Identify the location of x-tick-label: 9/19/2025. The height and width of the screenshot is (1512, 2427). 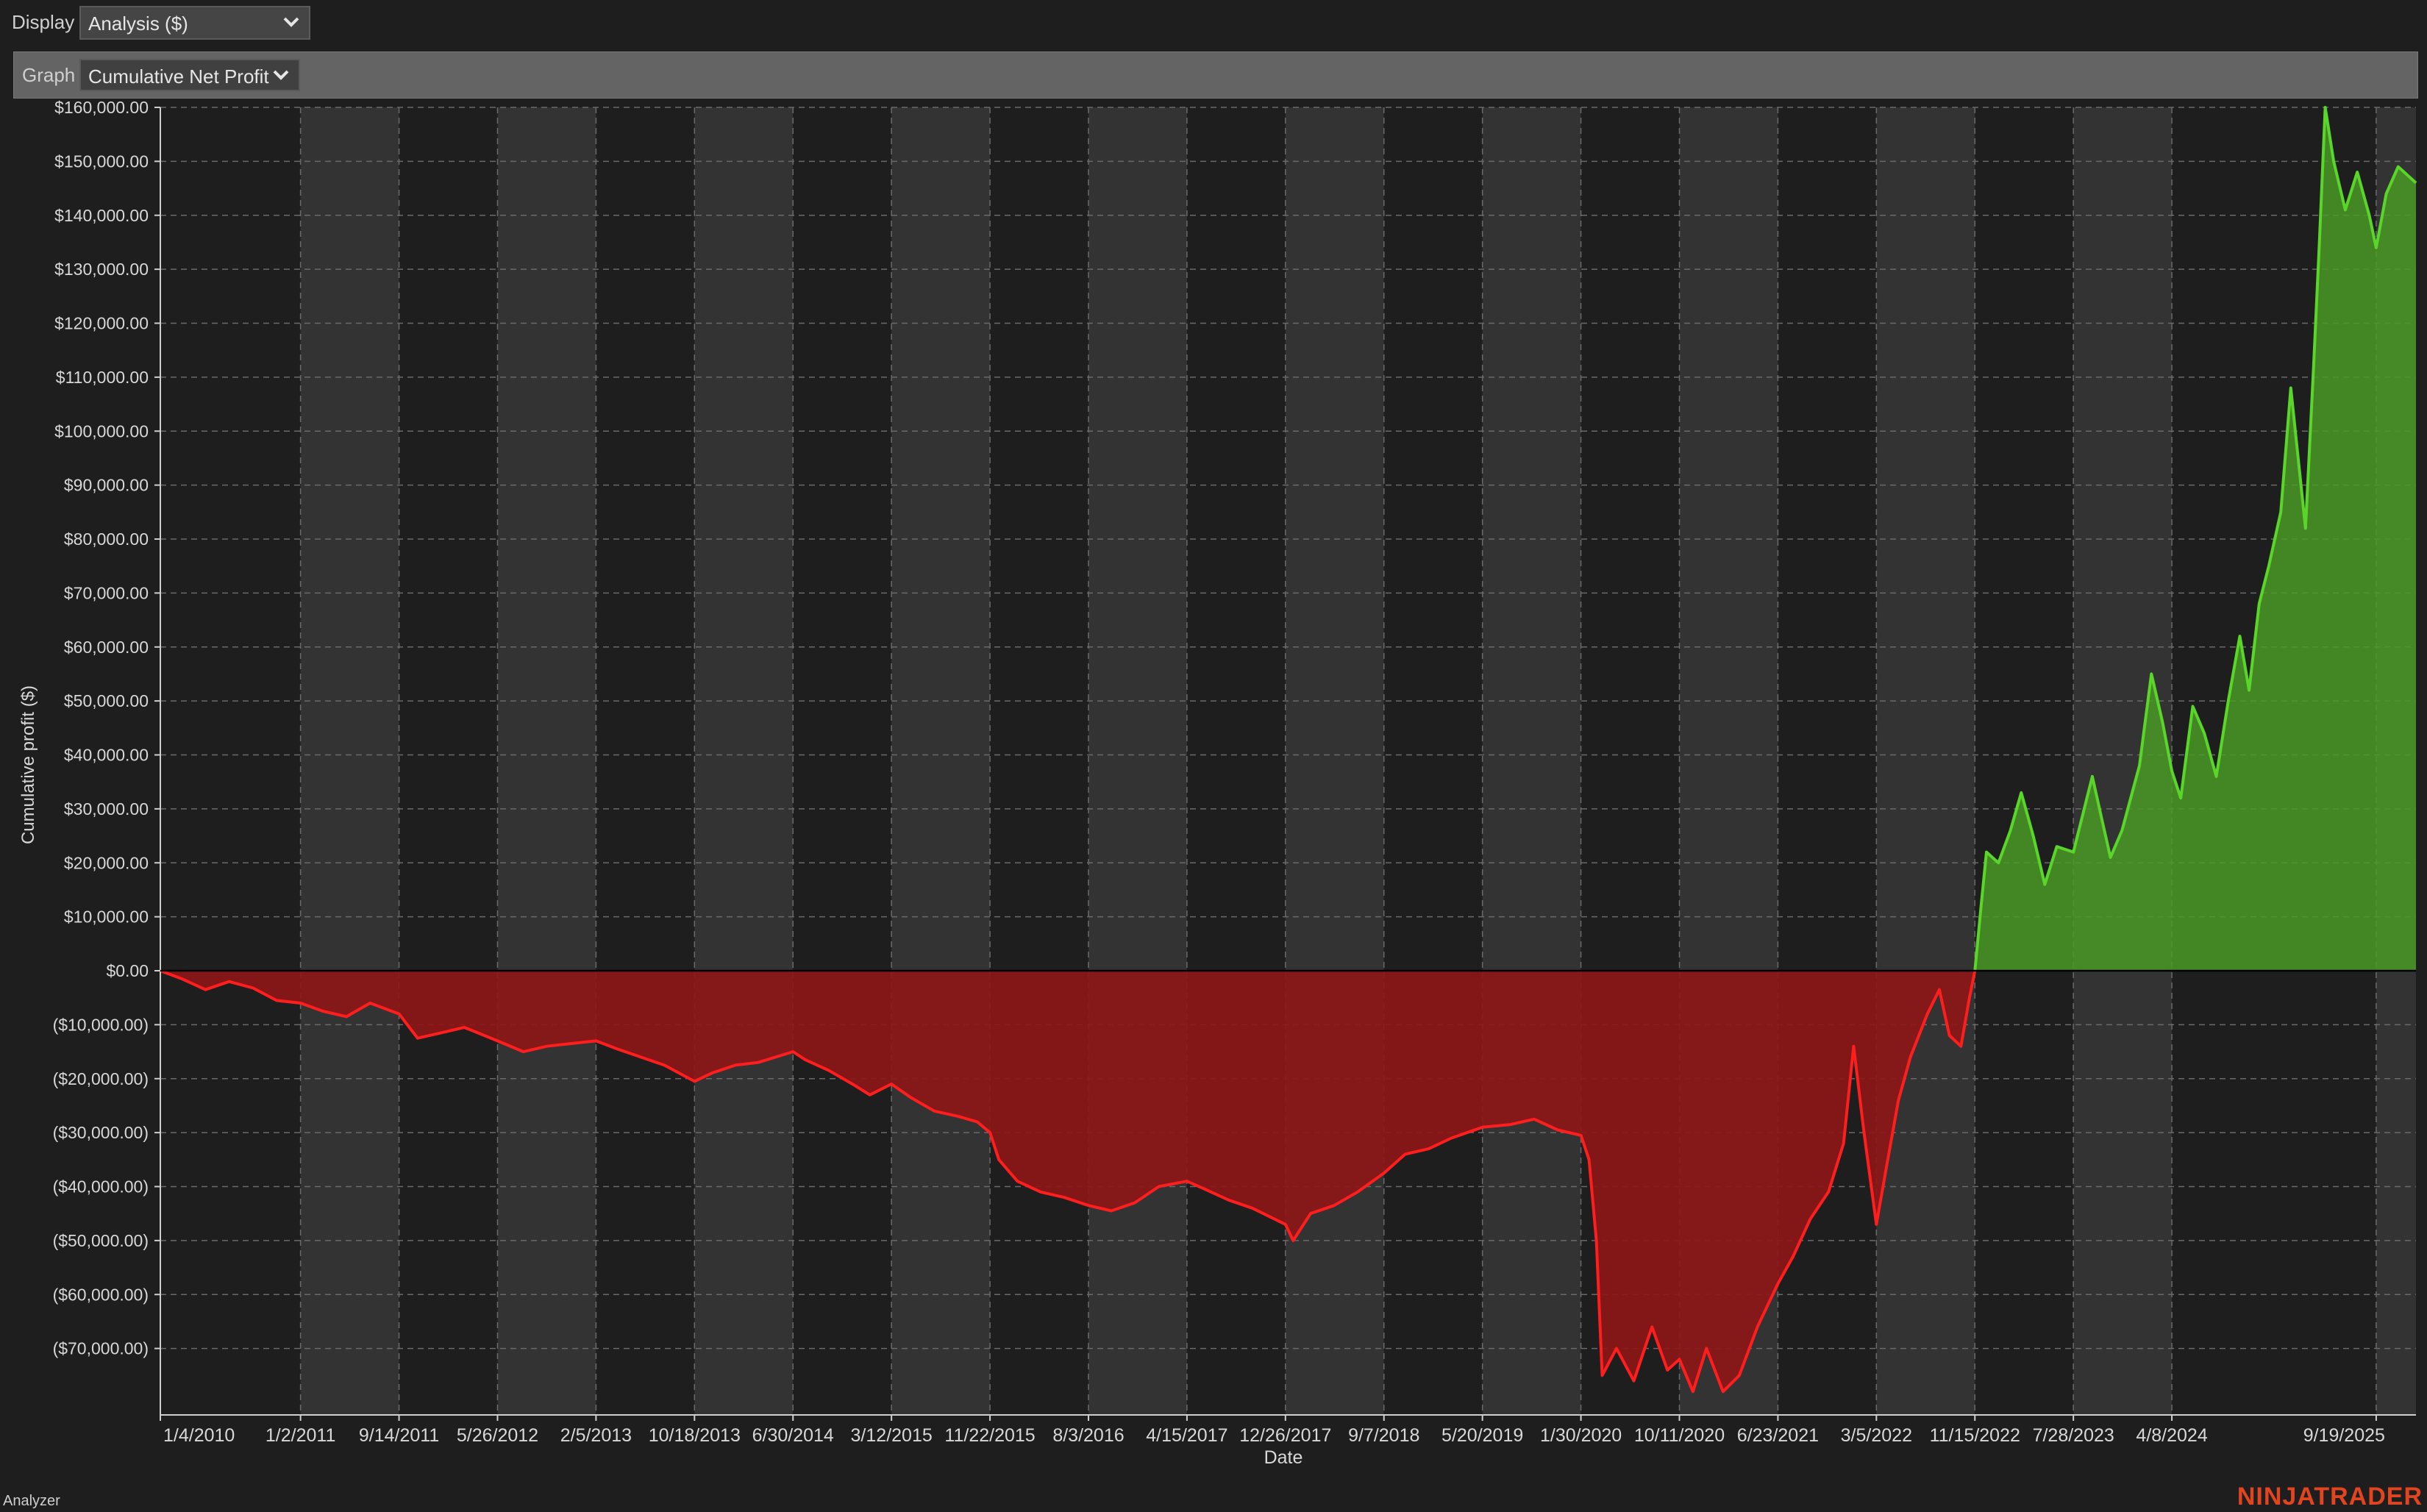
(2344, 1435).